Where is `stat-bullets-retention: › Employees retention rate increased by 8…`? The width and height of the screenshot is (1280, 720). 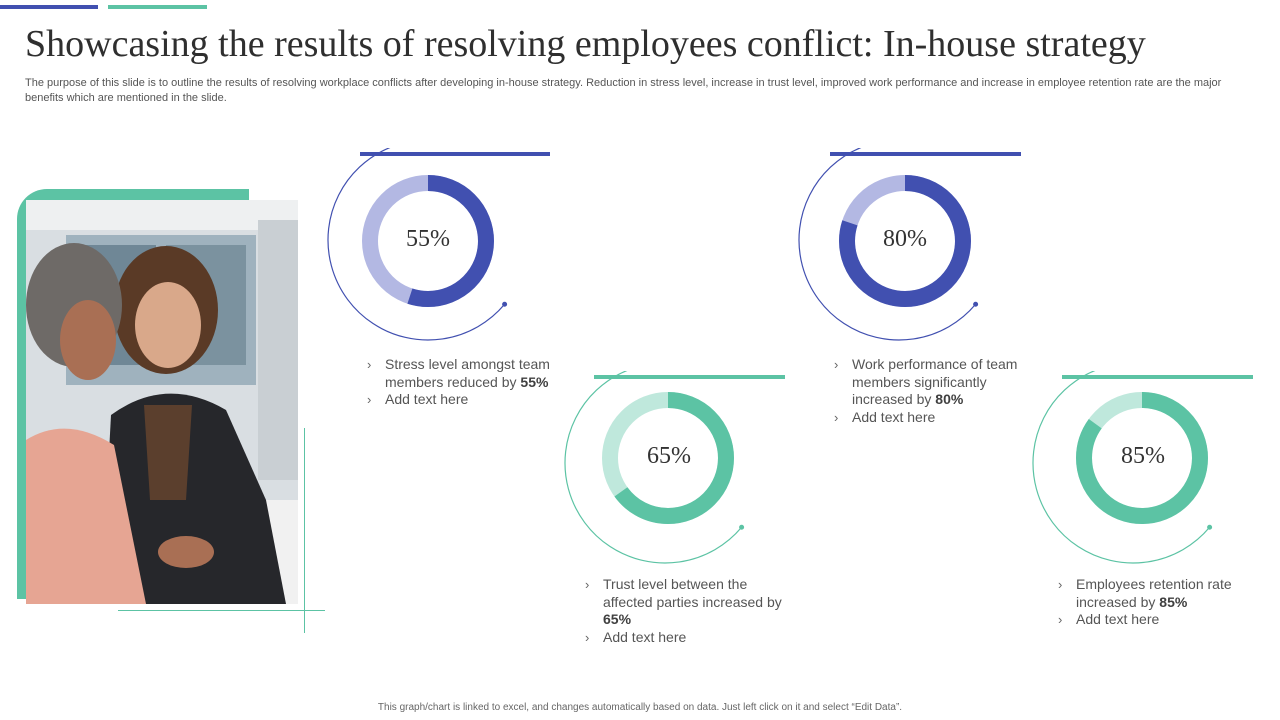 stat-bullets-retention: › Employees retention rate increased by 8… is located at coordinates (1153, 602).